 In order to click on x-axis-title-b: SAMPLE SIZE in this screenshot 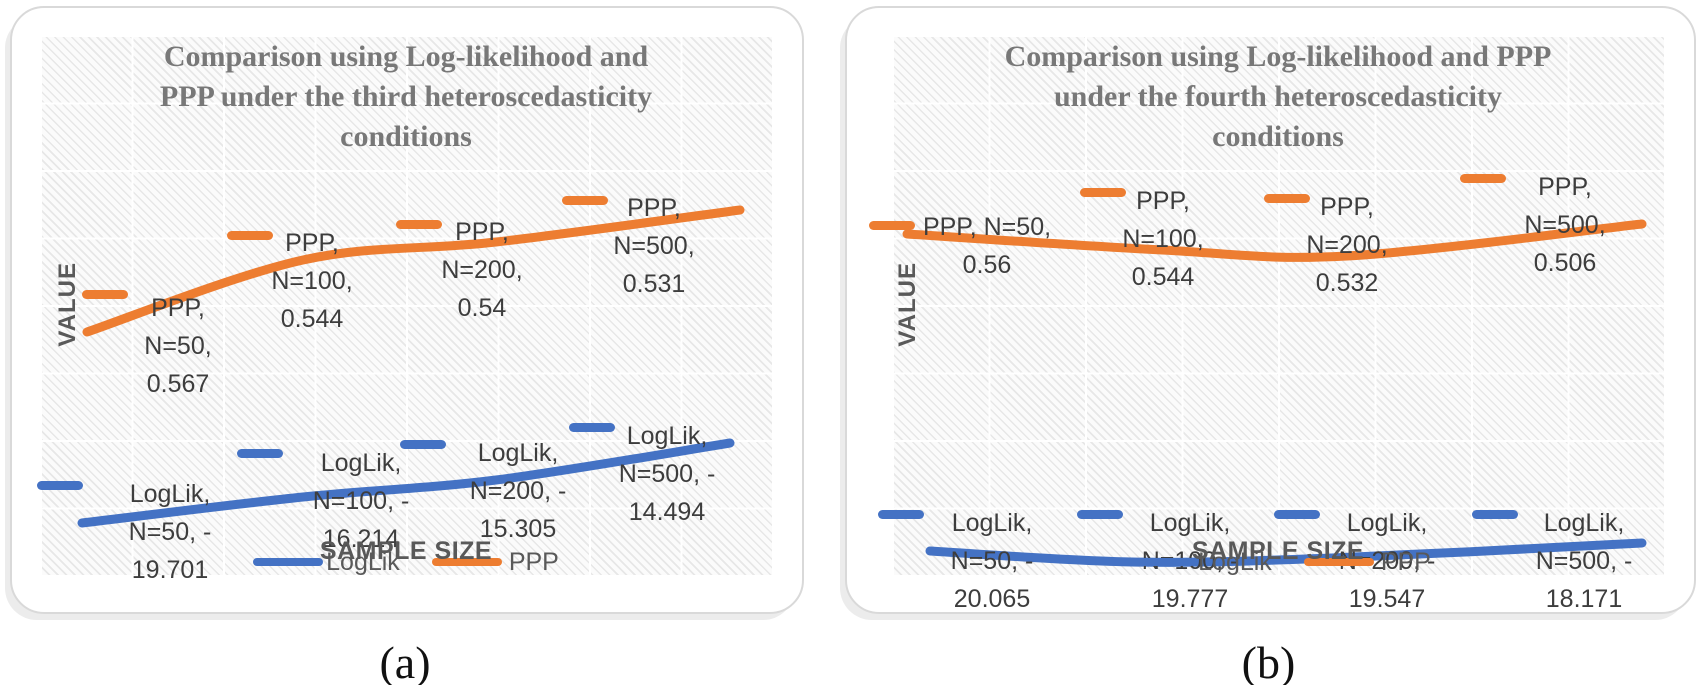, I will do `click(1278, 551)`.